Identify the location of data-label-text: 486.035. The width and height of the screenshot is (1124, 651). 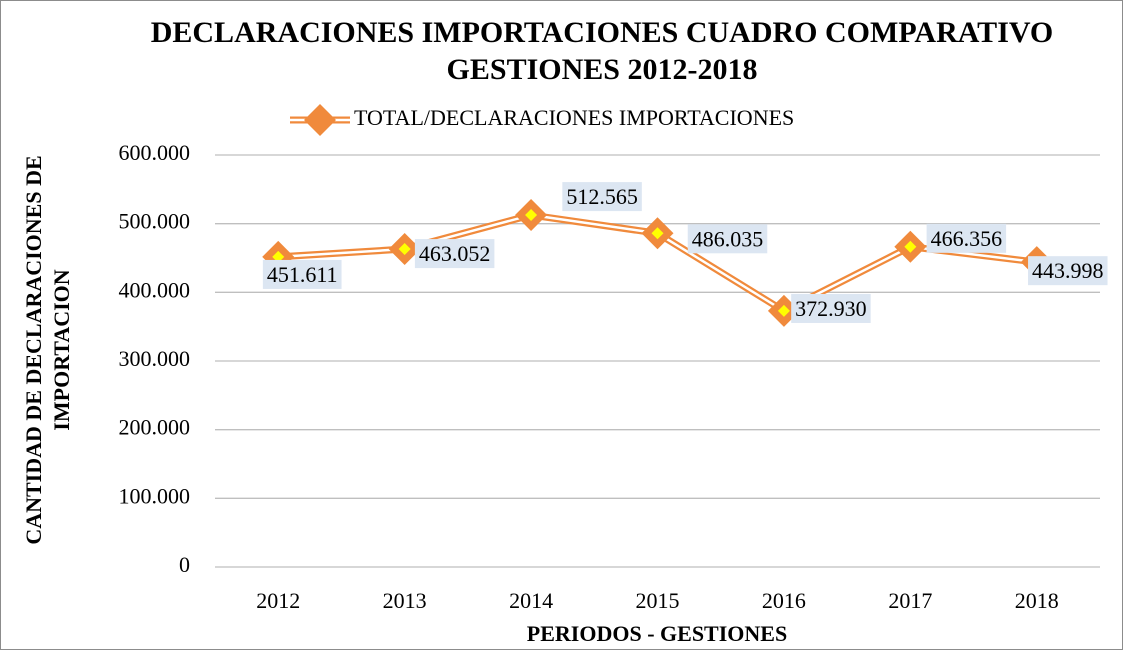
(728, 238).